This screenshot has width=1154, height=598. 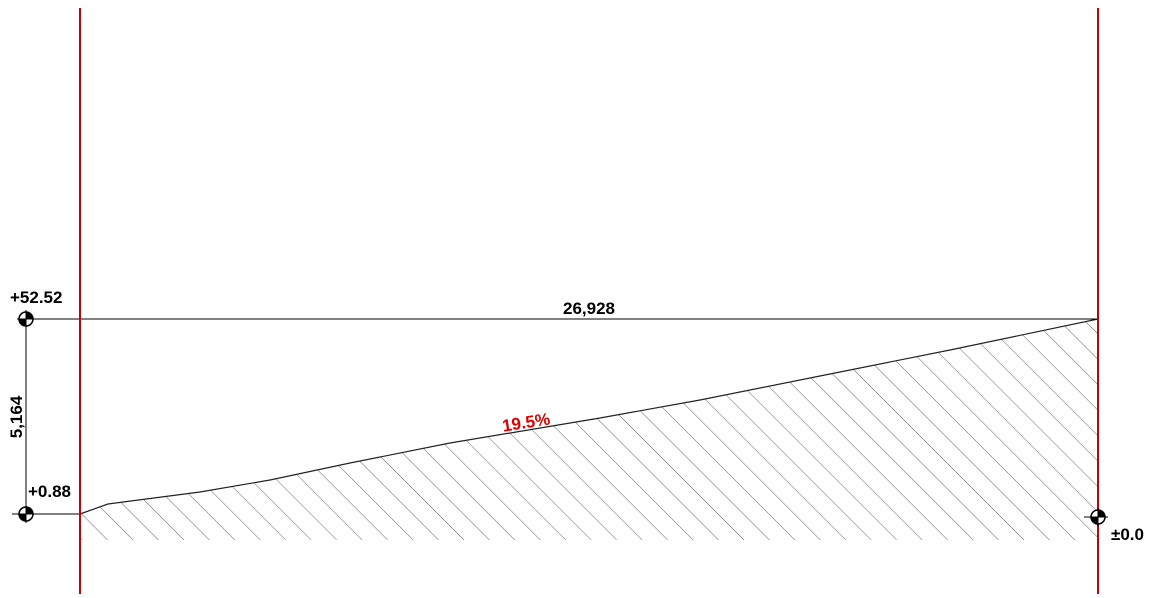 What do you see at coordinates (589, 308) in the screenshot?
I see `horizontal-length-label: 26,928` at bounding box center [589, 308].